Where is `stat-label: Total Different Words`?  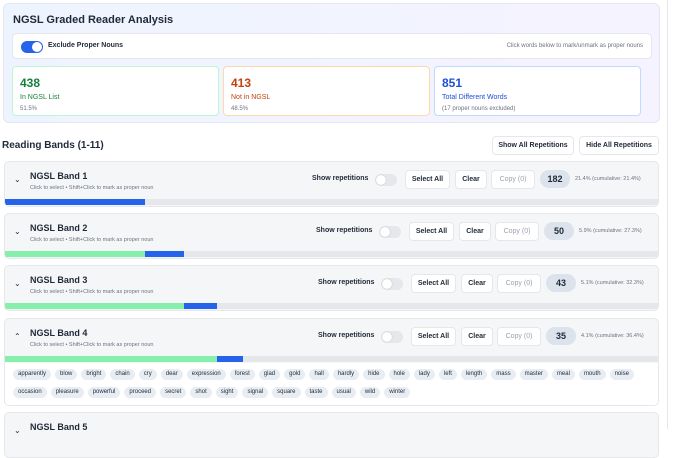 stat-label: Total Different Words is located at coordinates (475, 97).